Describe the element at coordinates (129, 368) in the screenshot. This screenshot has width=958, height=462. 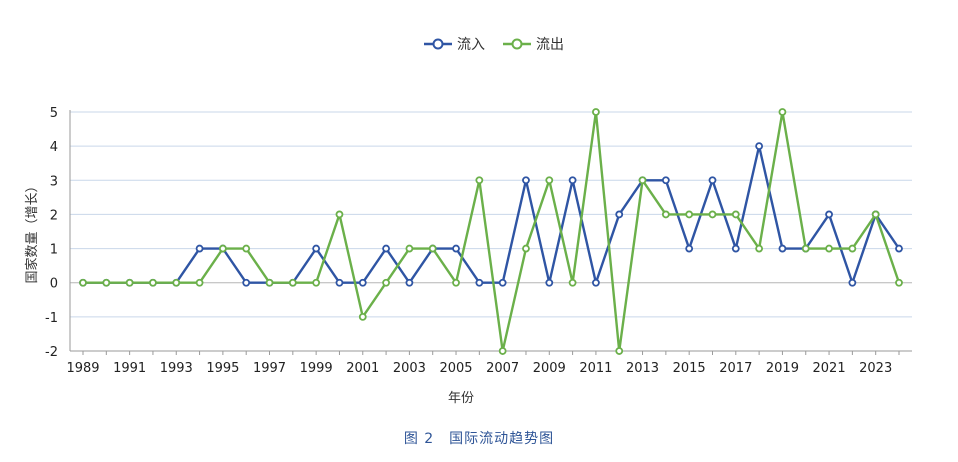
I see `x-tick-label: 1991` at that location.